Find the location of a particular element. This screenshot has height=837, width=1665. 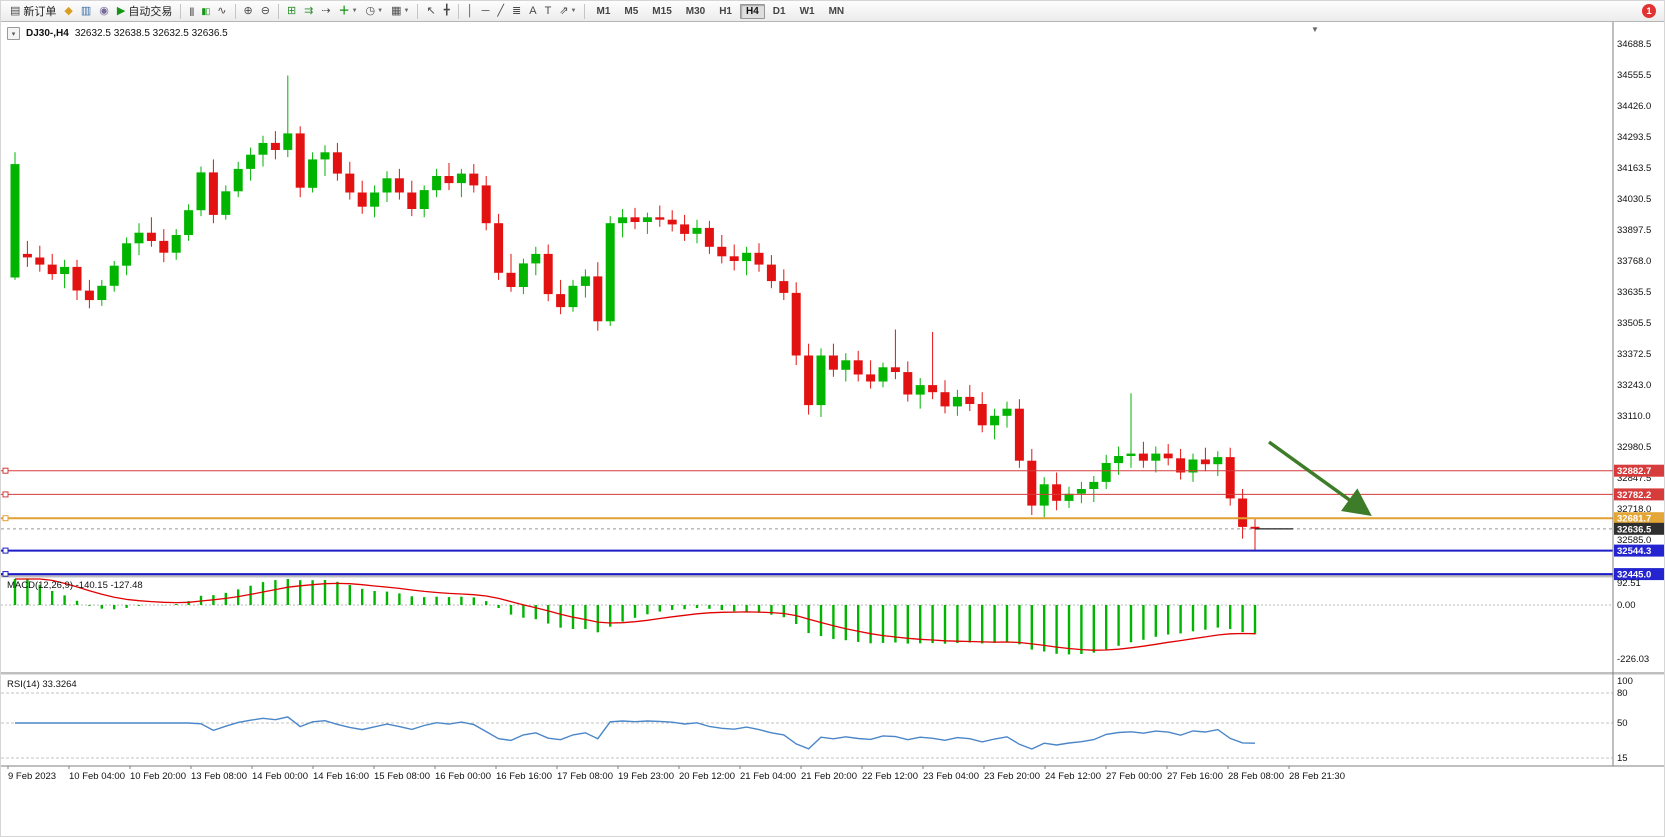

metaquotes-community-button: ◆ is located at coordinates (68, 11).